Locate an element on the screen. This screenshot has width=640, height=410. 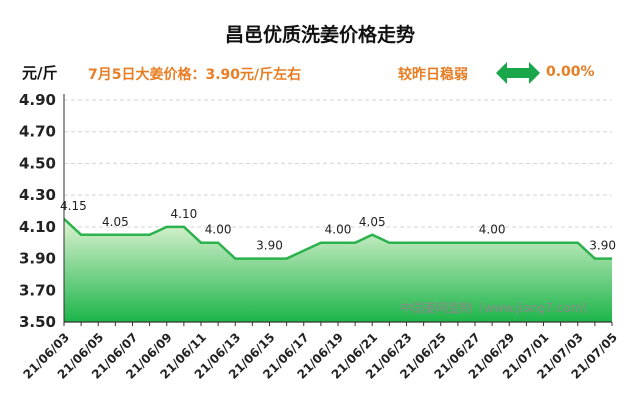
chart-title: 昌邑优质洗姜价格走势 is located at coordinates (319, 35).